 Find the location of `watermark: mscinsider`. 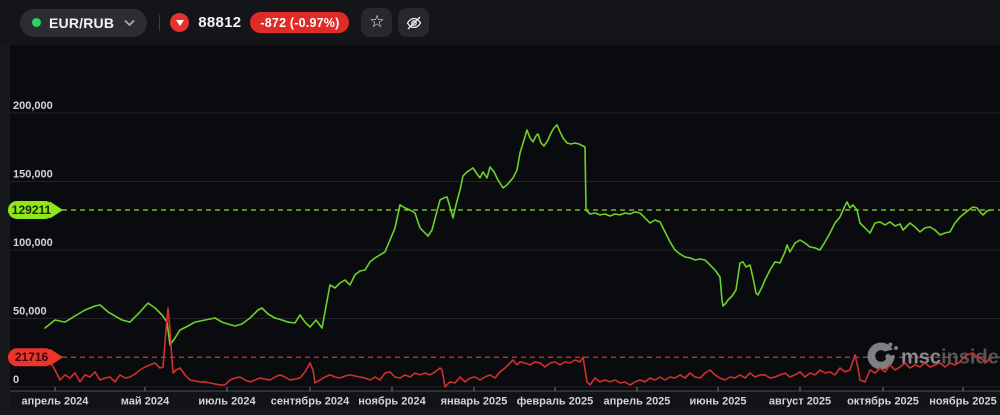

watermark: mscinsider is located at coordinates (933, 356).